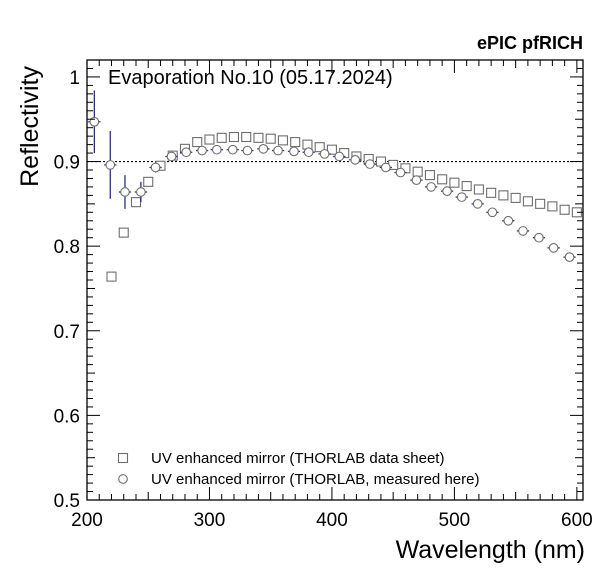  Describe the element at coordinates (490, 550) in the screenshot. I see `x-axis-title: Wavelength (nm)` at that location.